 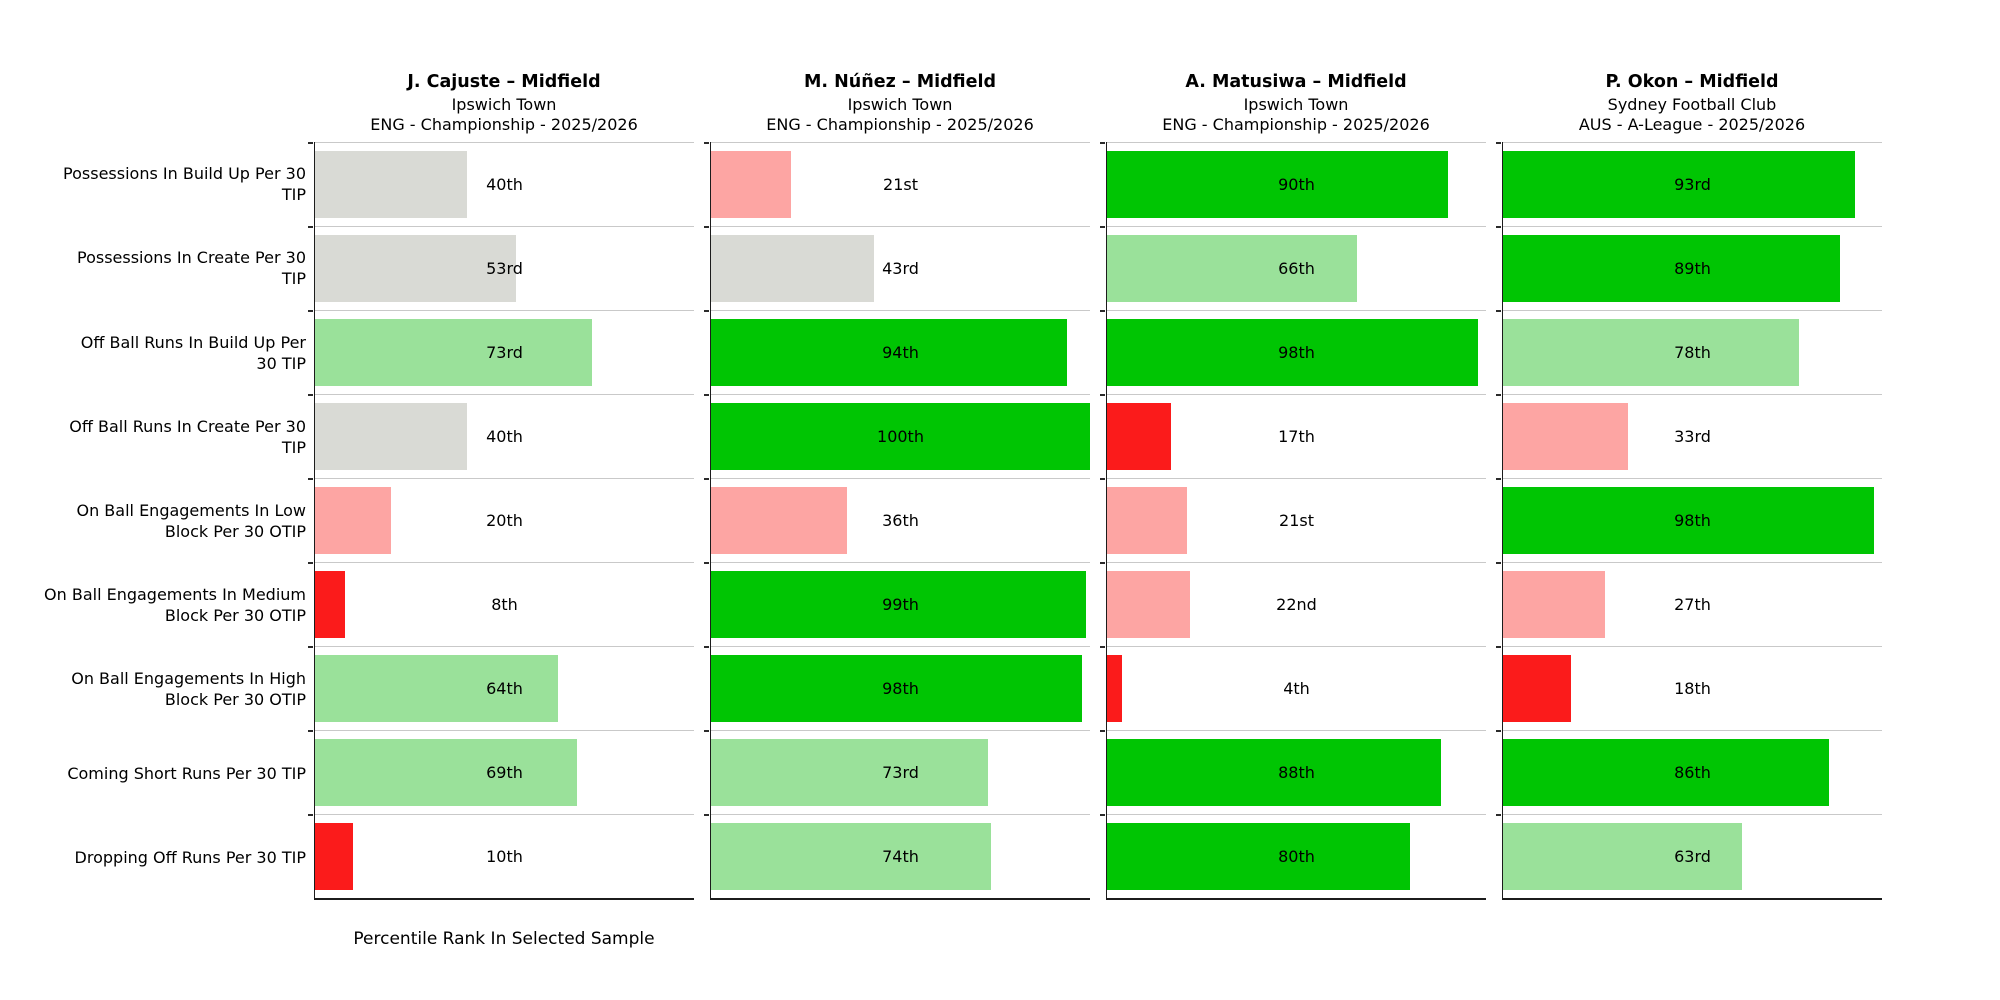 What do you see at coordinates (1692, 104) in the screenshot?
I see `player-team: Sydney Football Club` at bounding box center [1692, 104].